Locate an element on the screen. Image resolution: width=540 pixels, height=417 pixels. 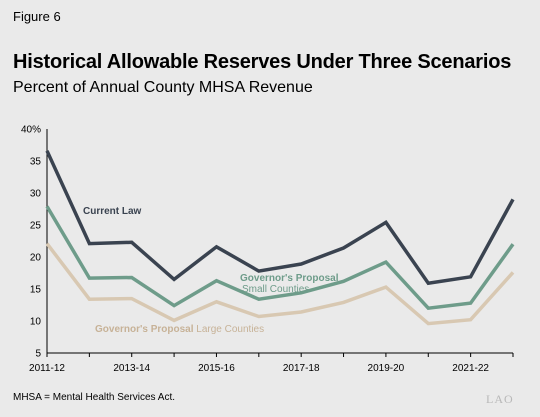
series-label-large: Governor's Proposal Large Counties is located at coordinates (179, 329).